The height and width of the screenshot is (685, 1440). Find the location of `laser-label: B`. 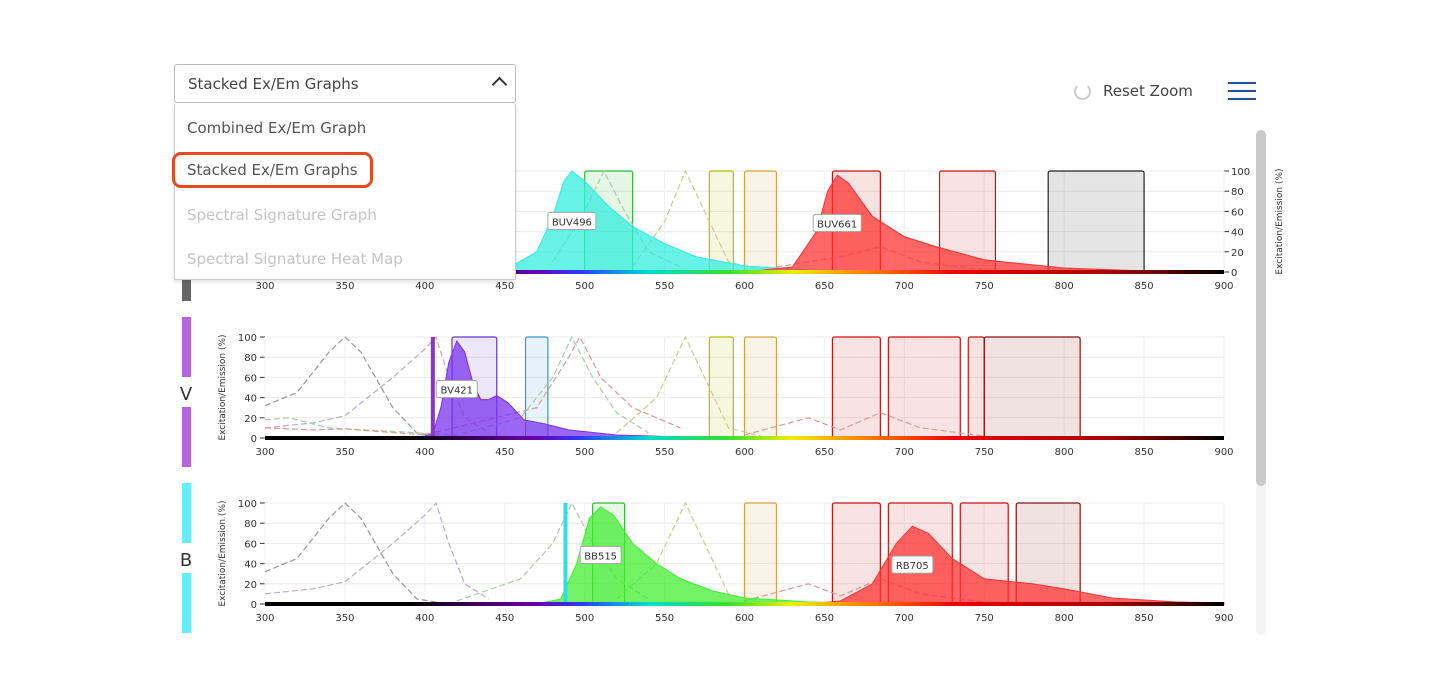

laser-label: B is located at coordinates (186, 560).